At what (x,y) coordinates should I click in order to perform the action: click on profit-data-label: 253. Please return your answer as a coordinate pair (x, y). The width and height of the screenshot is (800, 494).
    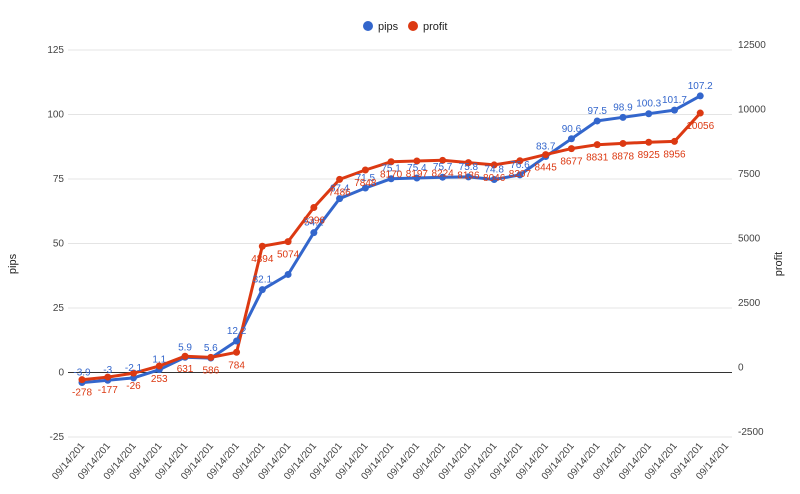
    Looking at the image, I should click on (159, 379).